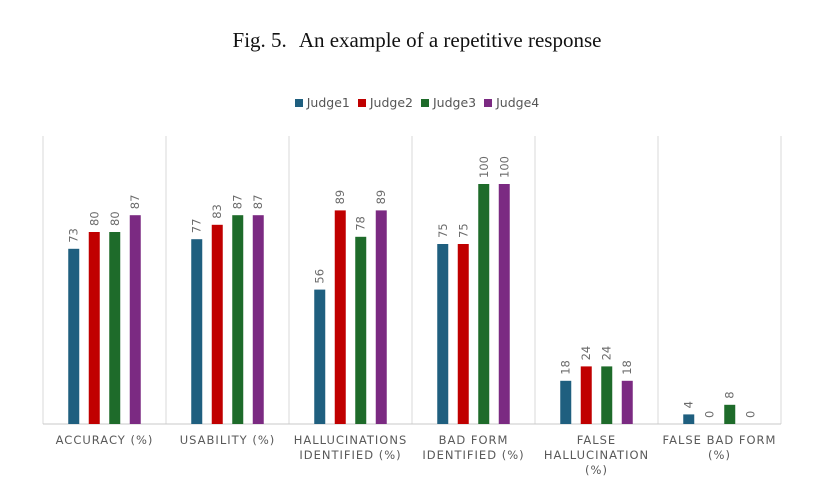  Describe the element at coordinates (105, 440) in the screenshot. I see `category-label: ACCURACY (%)` at that location.